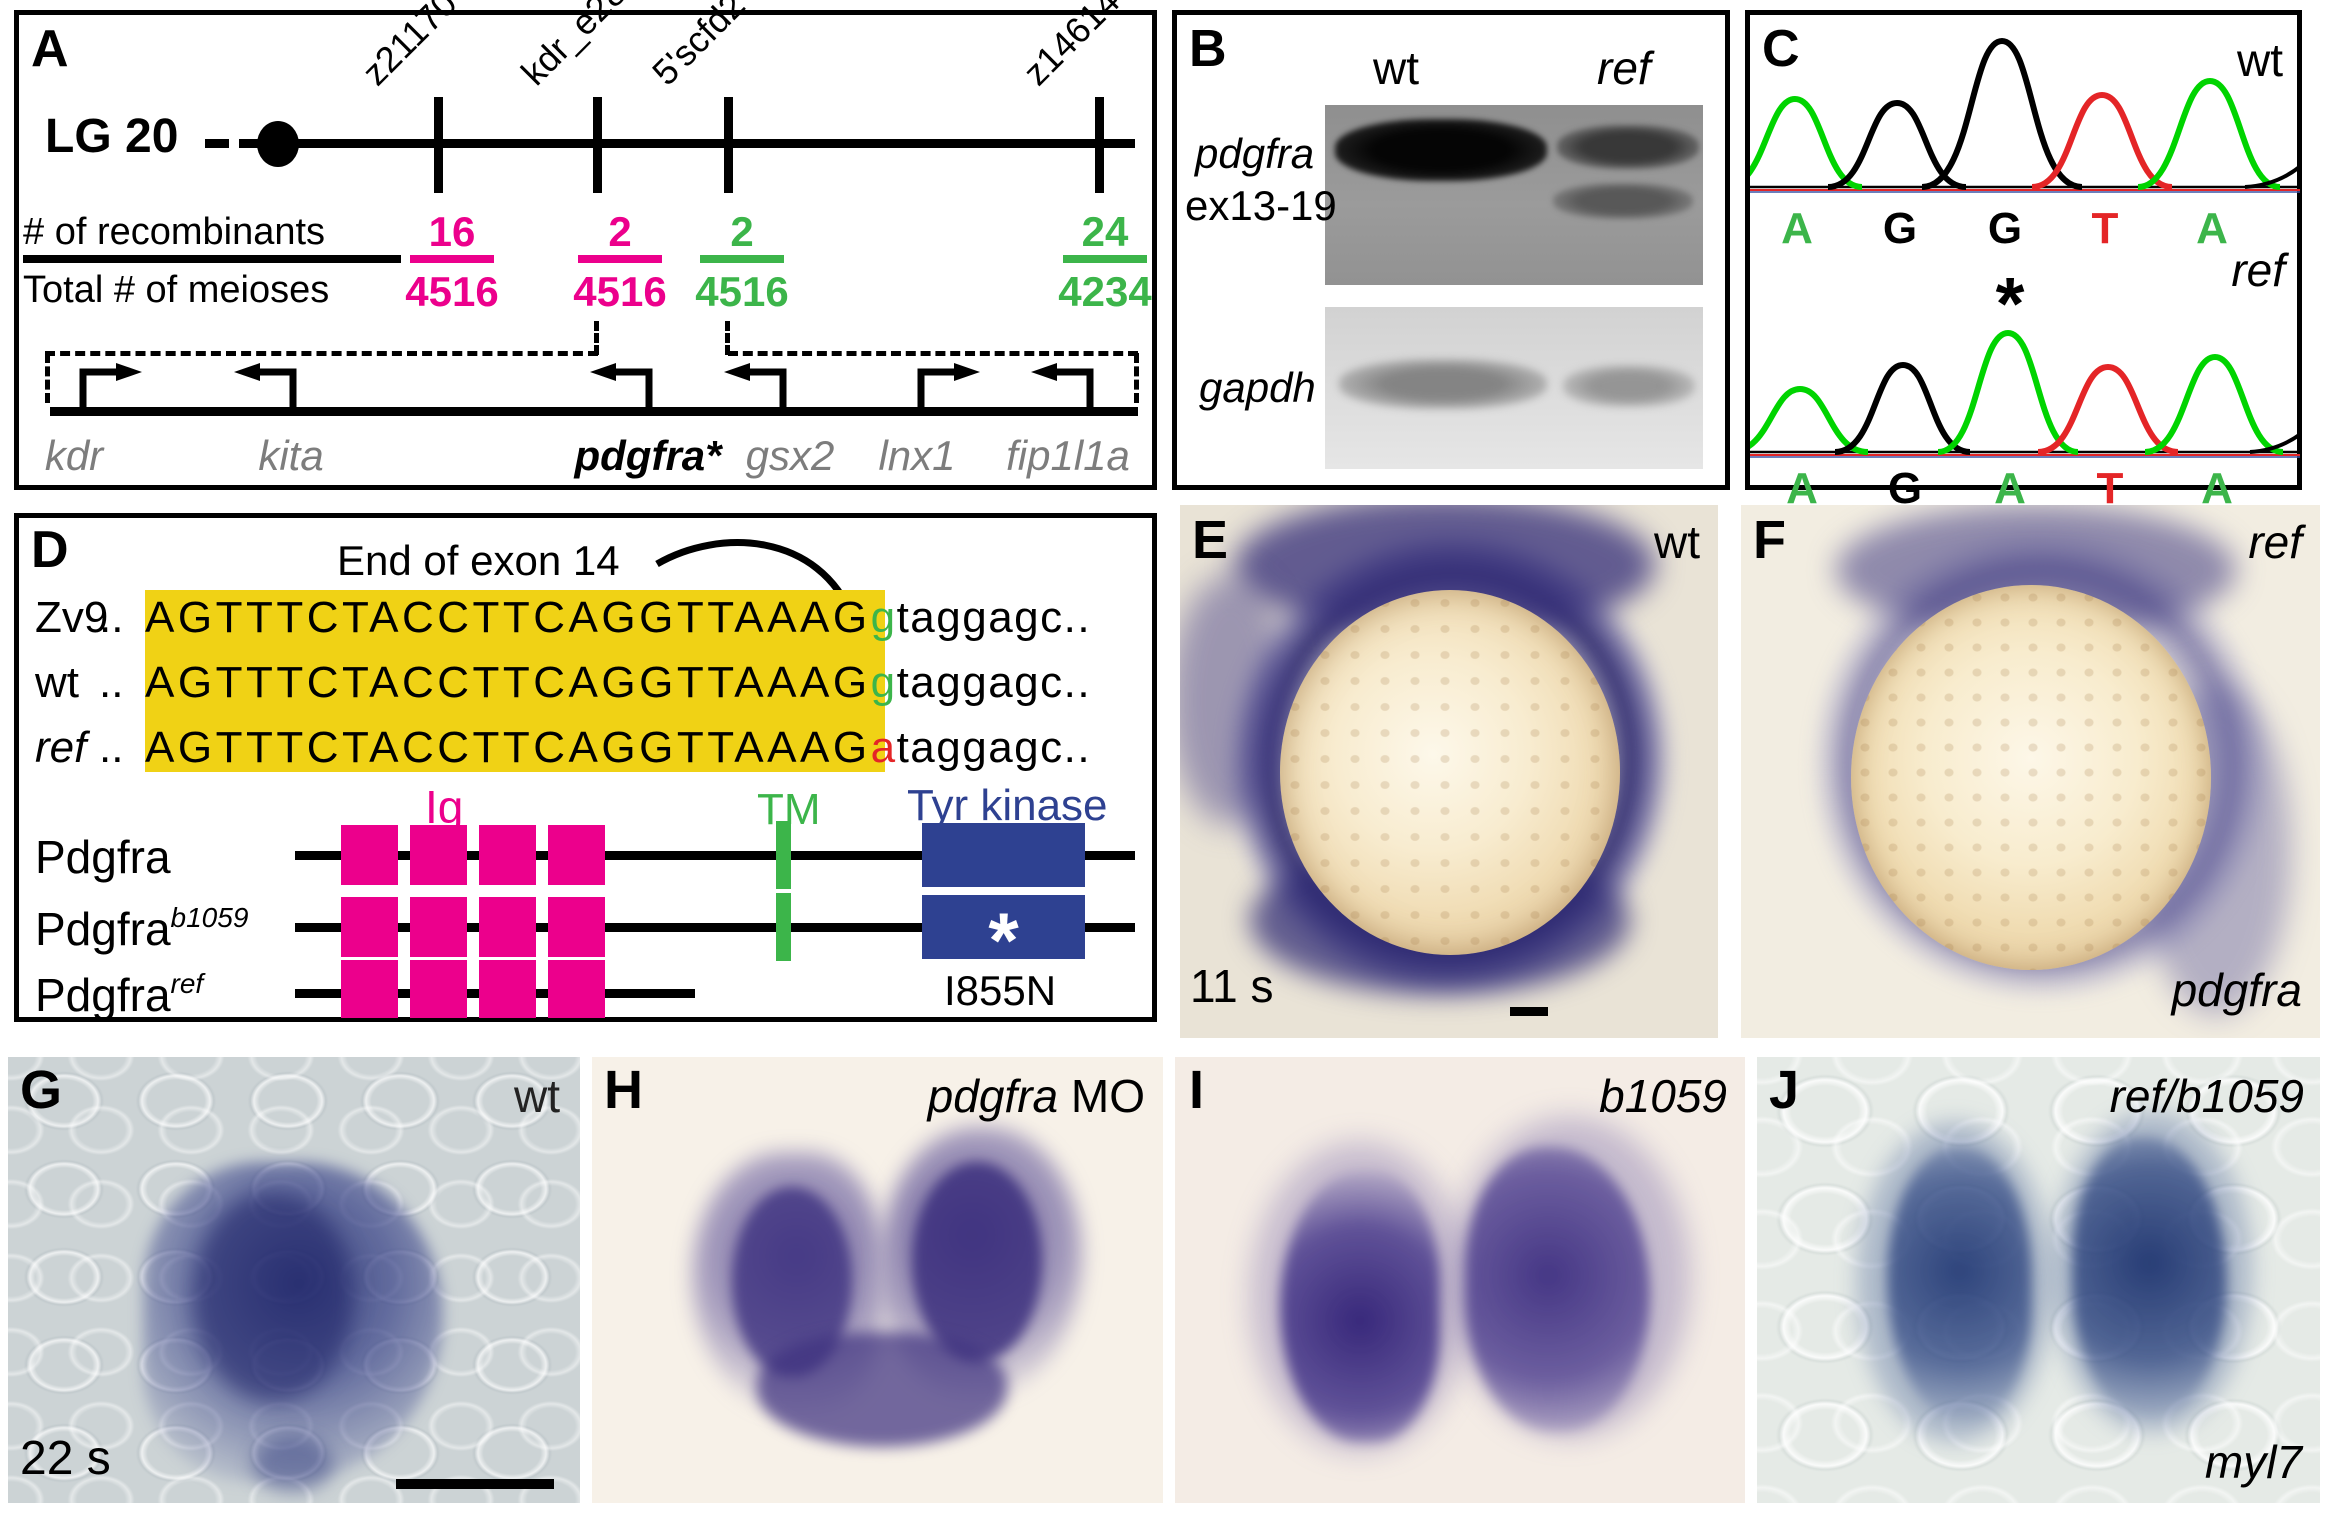 The image size is (2325, 1530). What do you see at coordinates (1624, 68) in the screenshot?
I see `lane-header-ref: ref` at bounding box center [1624, 68].